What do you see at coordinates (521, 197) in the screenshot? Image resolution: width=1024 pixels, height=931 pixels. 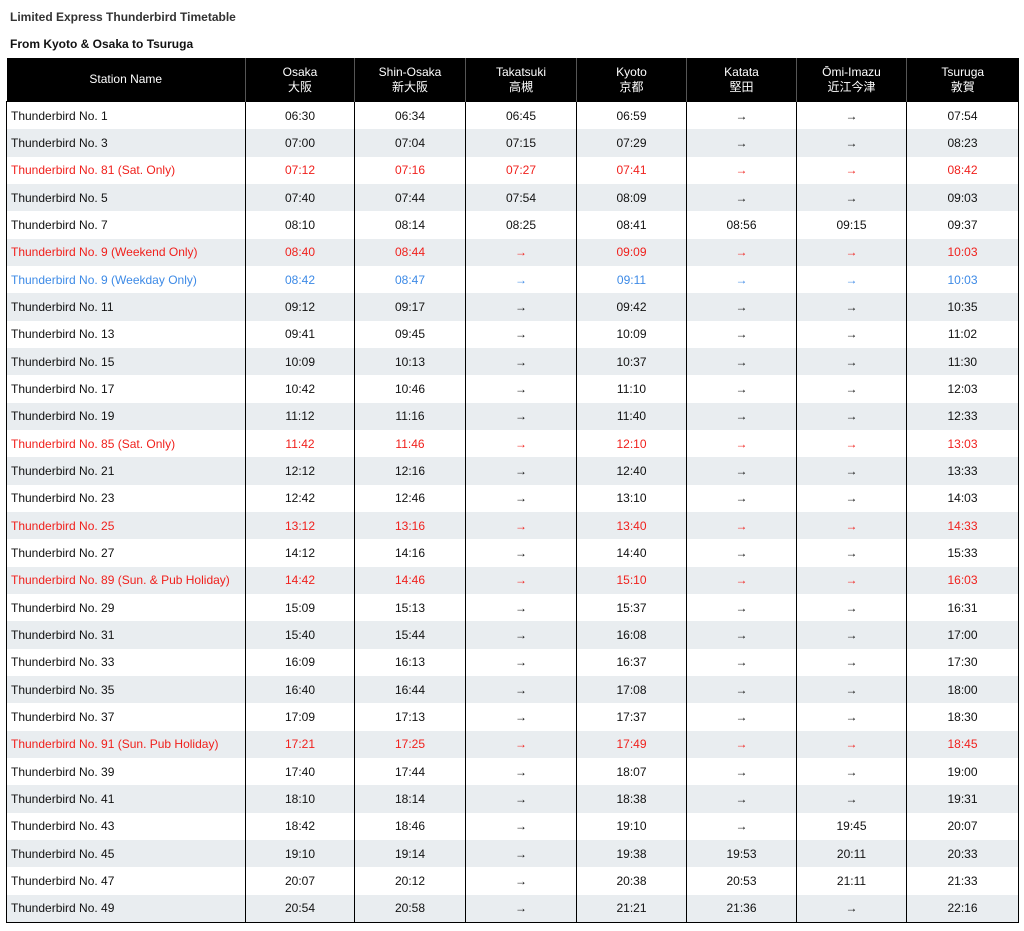 I see `time-cell: 07:54` at bounding box center [521, 197].